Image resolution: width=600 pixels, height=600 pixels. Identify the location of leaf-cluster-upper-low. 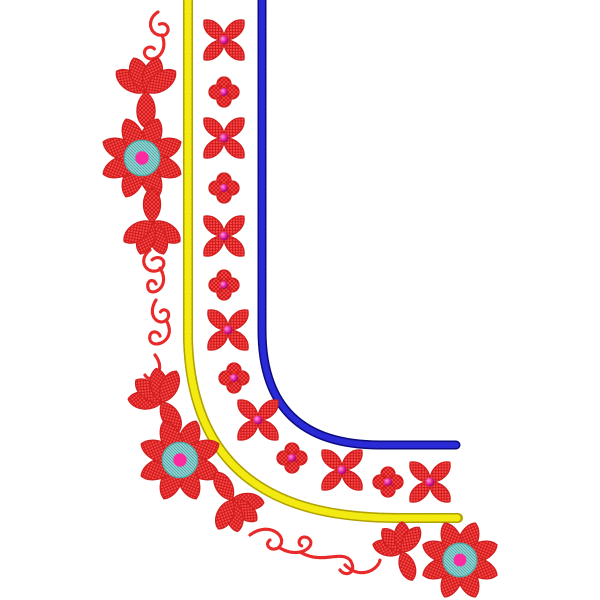
(152, 221).